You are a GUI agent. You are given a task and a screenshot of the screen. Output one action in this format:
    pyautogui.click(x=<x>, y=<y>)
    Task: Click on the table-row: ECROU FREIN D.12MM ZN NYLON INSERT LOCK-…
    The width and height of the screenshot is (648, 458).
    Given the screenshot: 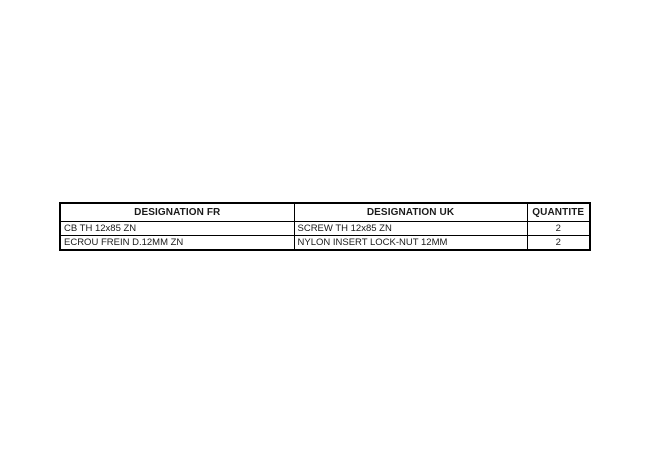 What is the action you would take?
    pyautogui.click(x=325, y=243)
    